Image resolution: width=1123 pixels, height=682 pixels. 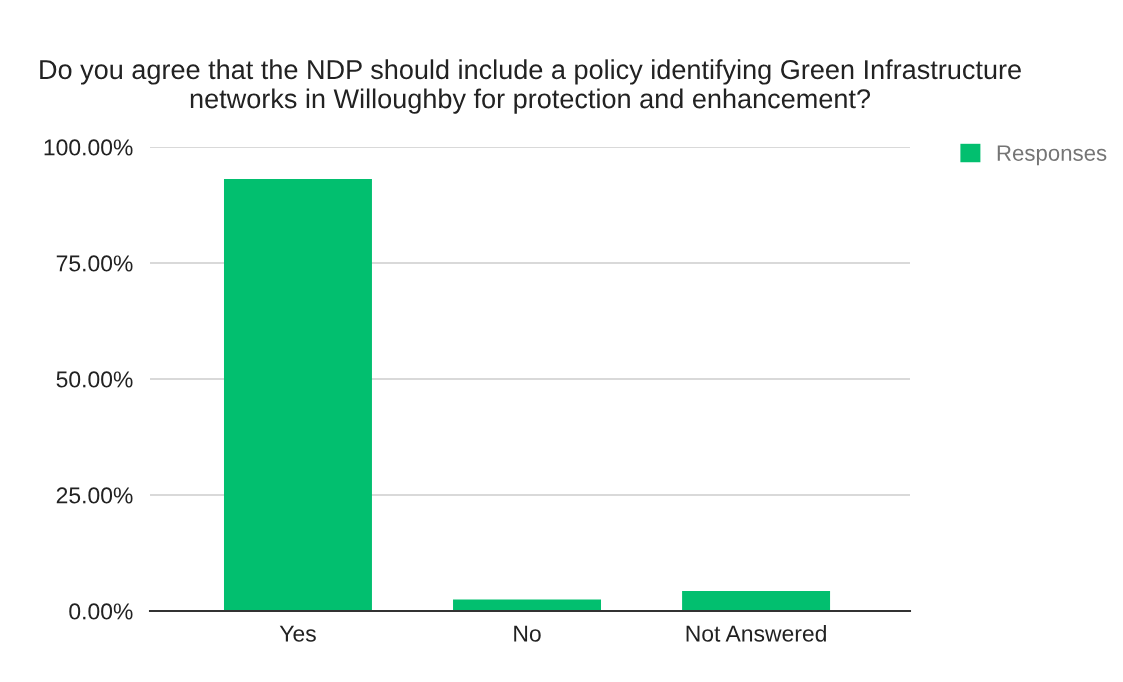 I want to click on x-tick-label: No, so click(x=527, y=633).